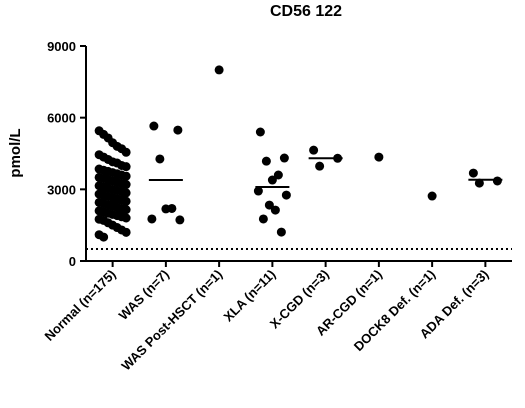 The width and height of the screenshot is (525, 408). I want to click on y-tick-label: 9000, so click(61, 46).